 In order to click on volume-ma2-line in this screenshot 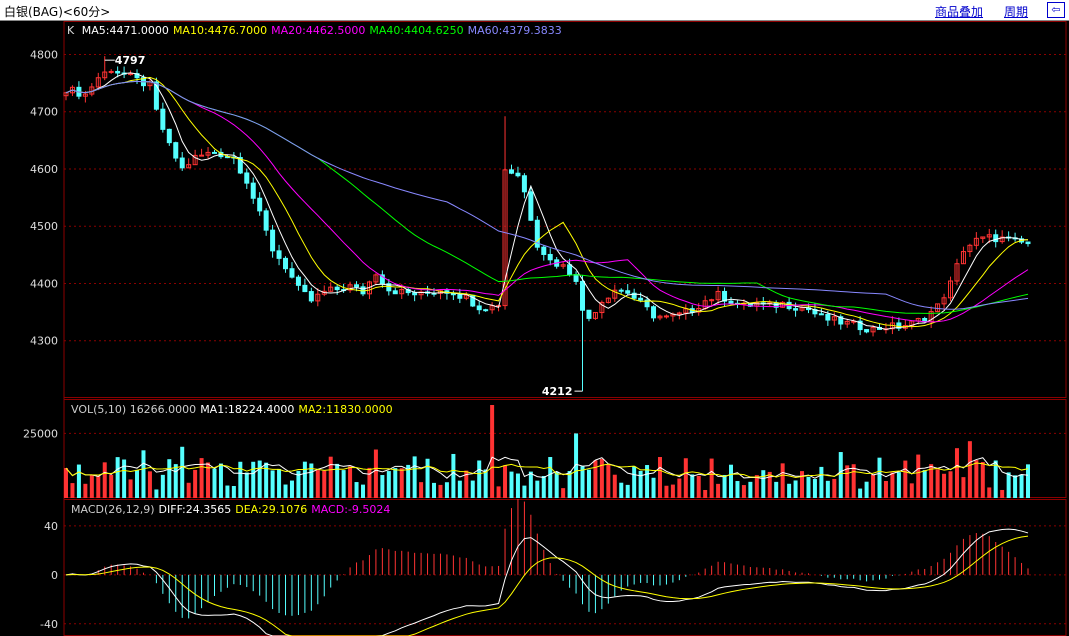, I will do `click(547, 470)`.